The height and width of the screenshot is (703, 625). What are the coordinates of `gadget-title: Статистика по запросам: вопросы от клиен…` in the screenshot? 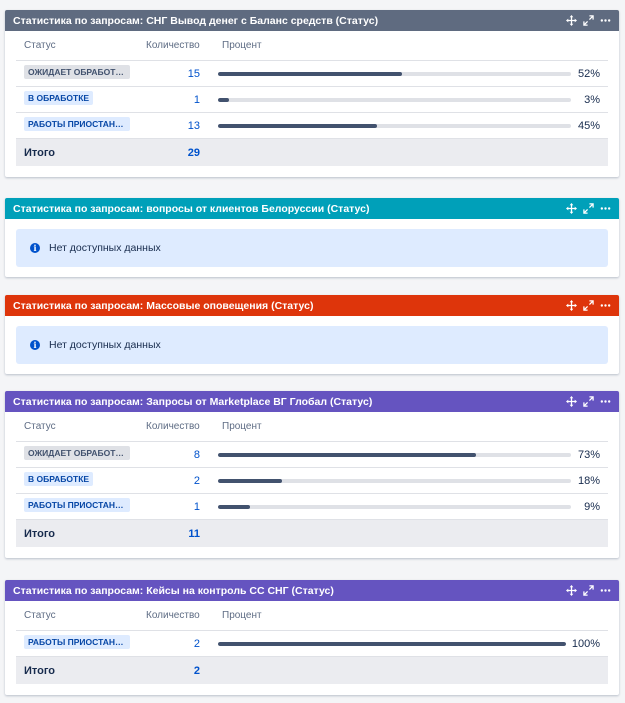 It's located at (191, 208).